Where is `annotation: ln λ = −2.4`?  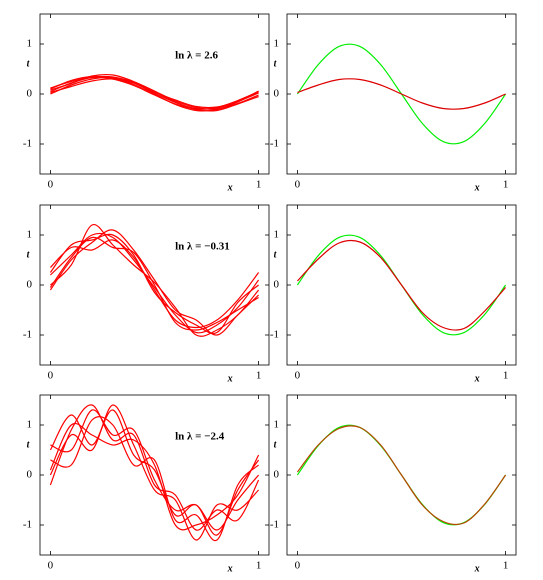 annotation: ln λ = −2.4 is located at coordinates (200, 437).